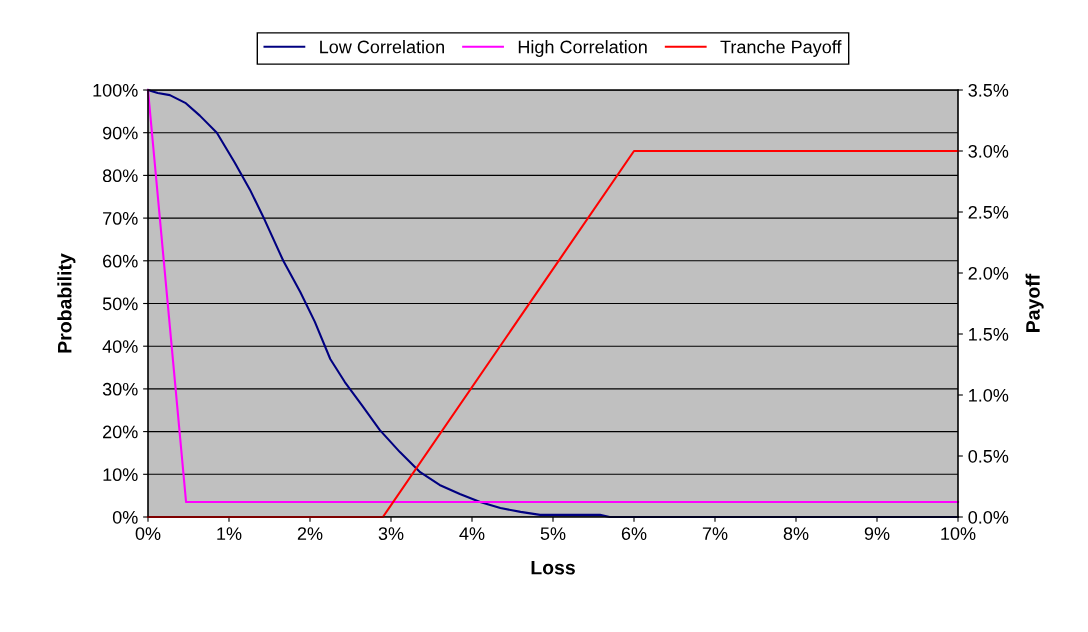 This screenshot has width=1088, height=632. I want to click on x-tick-label: 1%, so click(229, 533).